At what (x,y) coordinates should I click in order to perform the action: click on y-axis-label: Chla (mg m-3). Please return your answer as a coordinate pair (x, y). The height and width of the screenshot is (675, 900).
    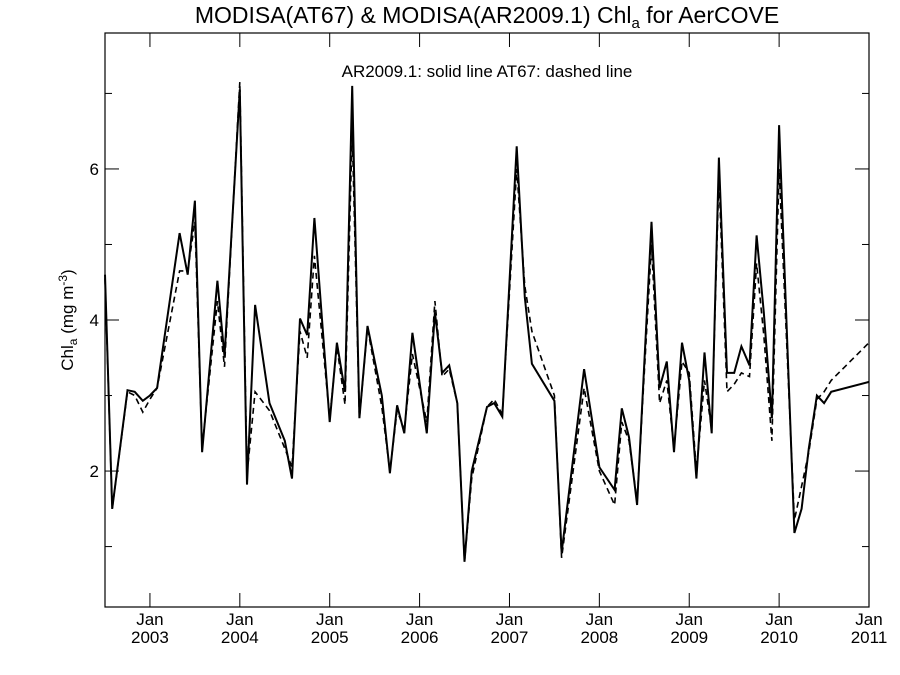
    Looking at the image, I should click on (68, 320).